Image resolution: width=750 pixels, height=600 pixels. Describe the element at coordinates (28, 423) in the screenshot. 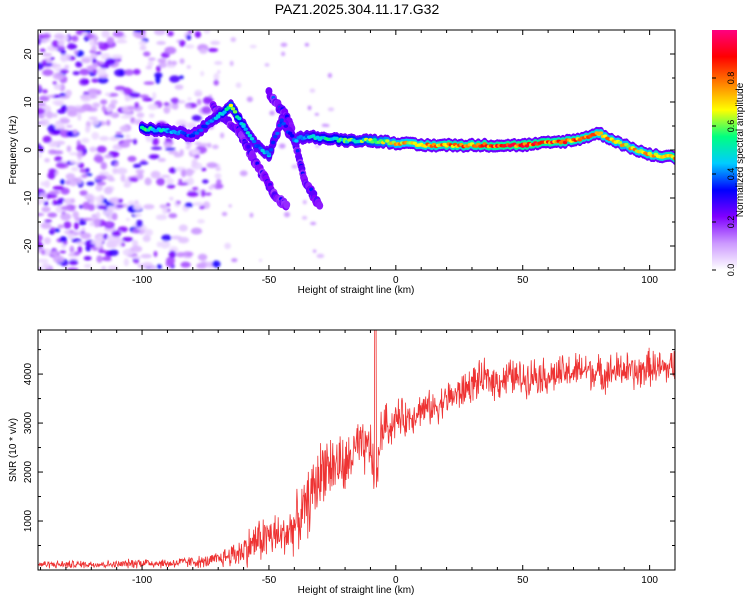

I see `y-tick-label: 3000` at that location.